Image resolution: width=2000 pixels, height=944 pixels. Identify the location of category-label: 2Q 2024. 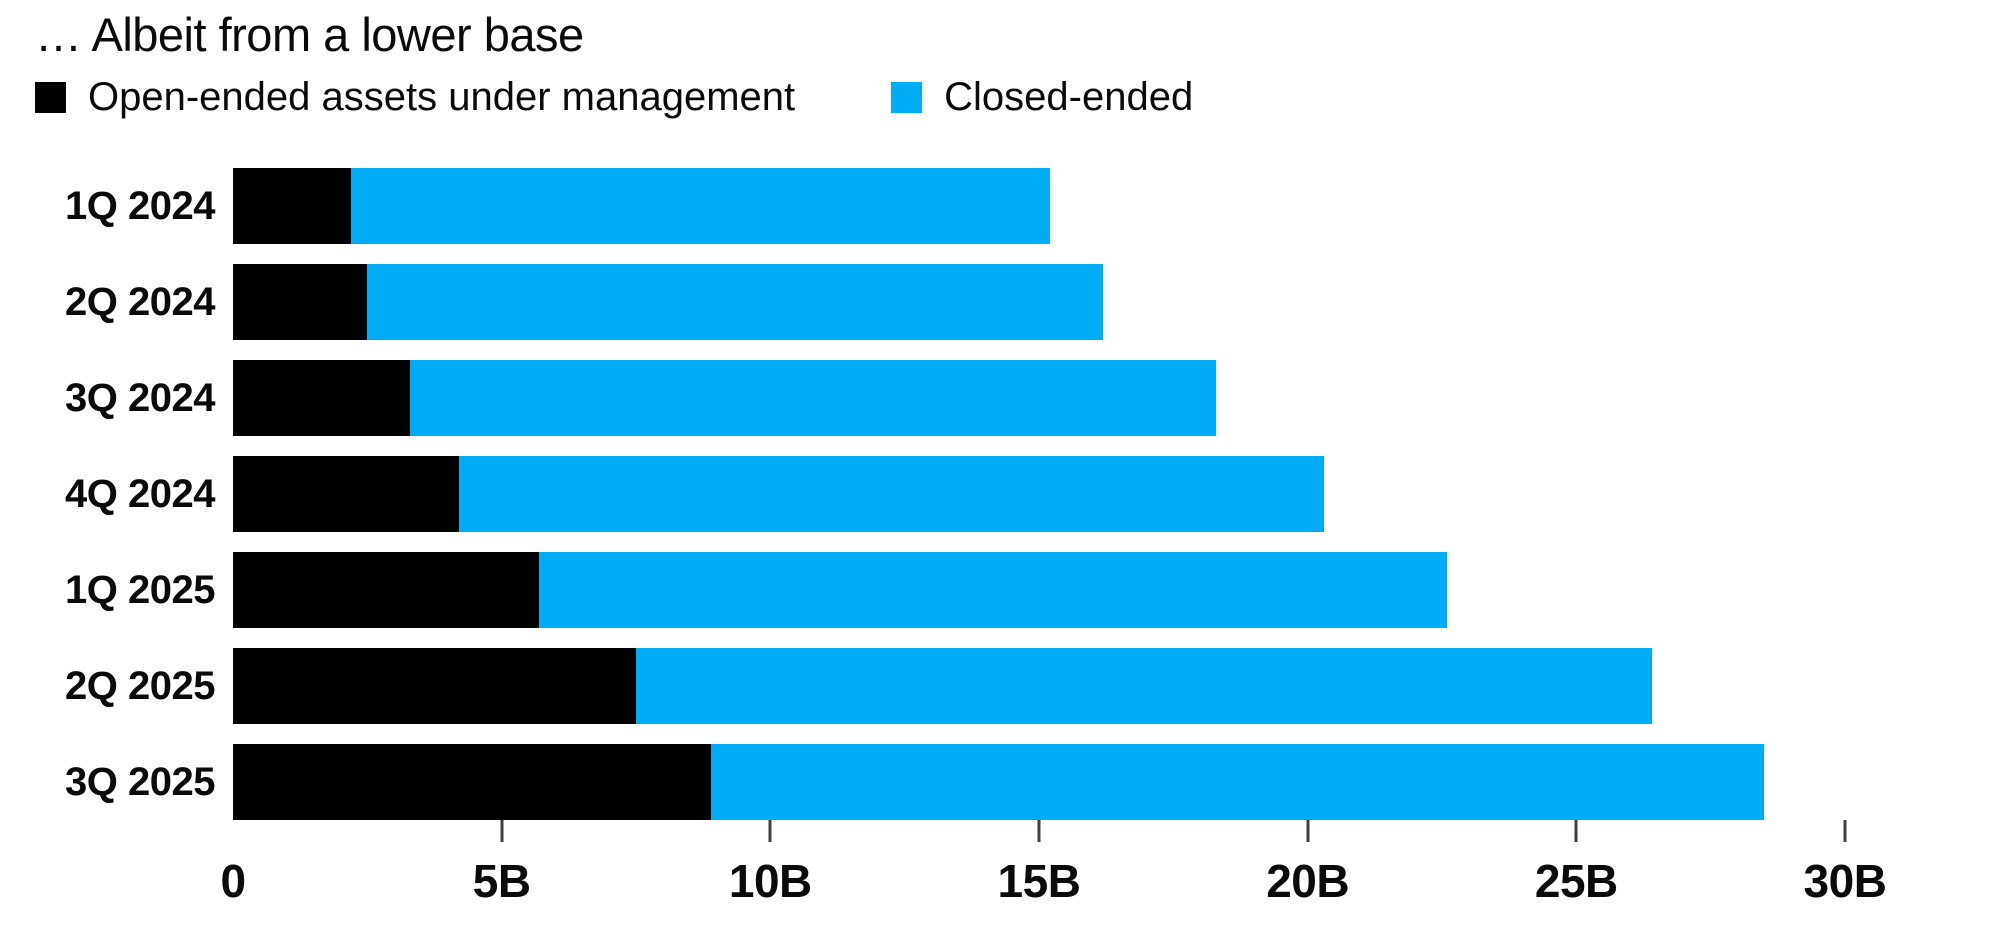
(140, 301).